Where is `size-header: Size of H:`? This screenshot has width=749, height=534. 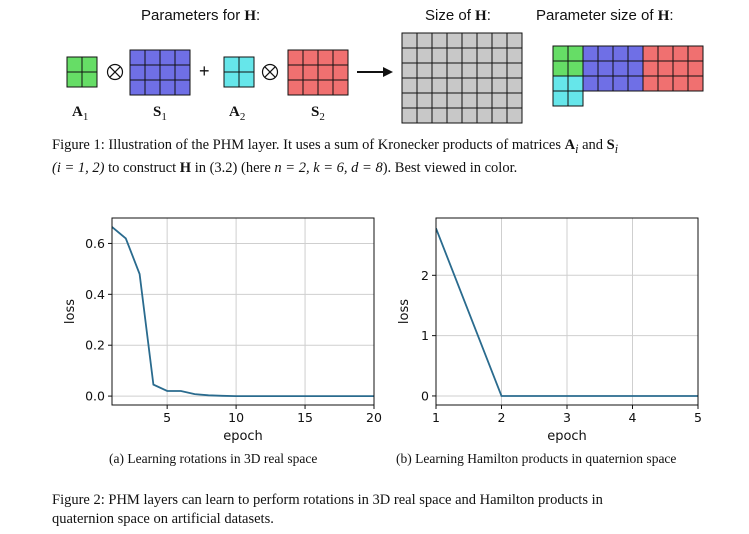 size-header: Size of H: is located at coordinates (458, 15).